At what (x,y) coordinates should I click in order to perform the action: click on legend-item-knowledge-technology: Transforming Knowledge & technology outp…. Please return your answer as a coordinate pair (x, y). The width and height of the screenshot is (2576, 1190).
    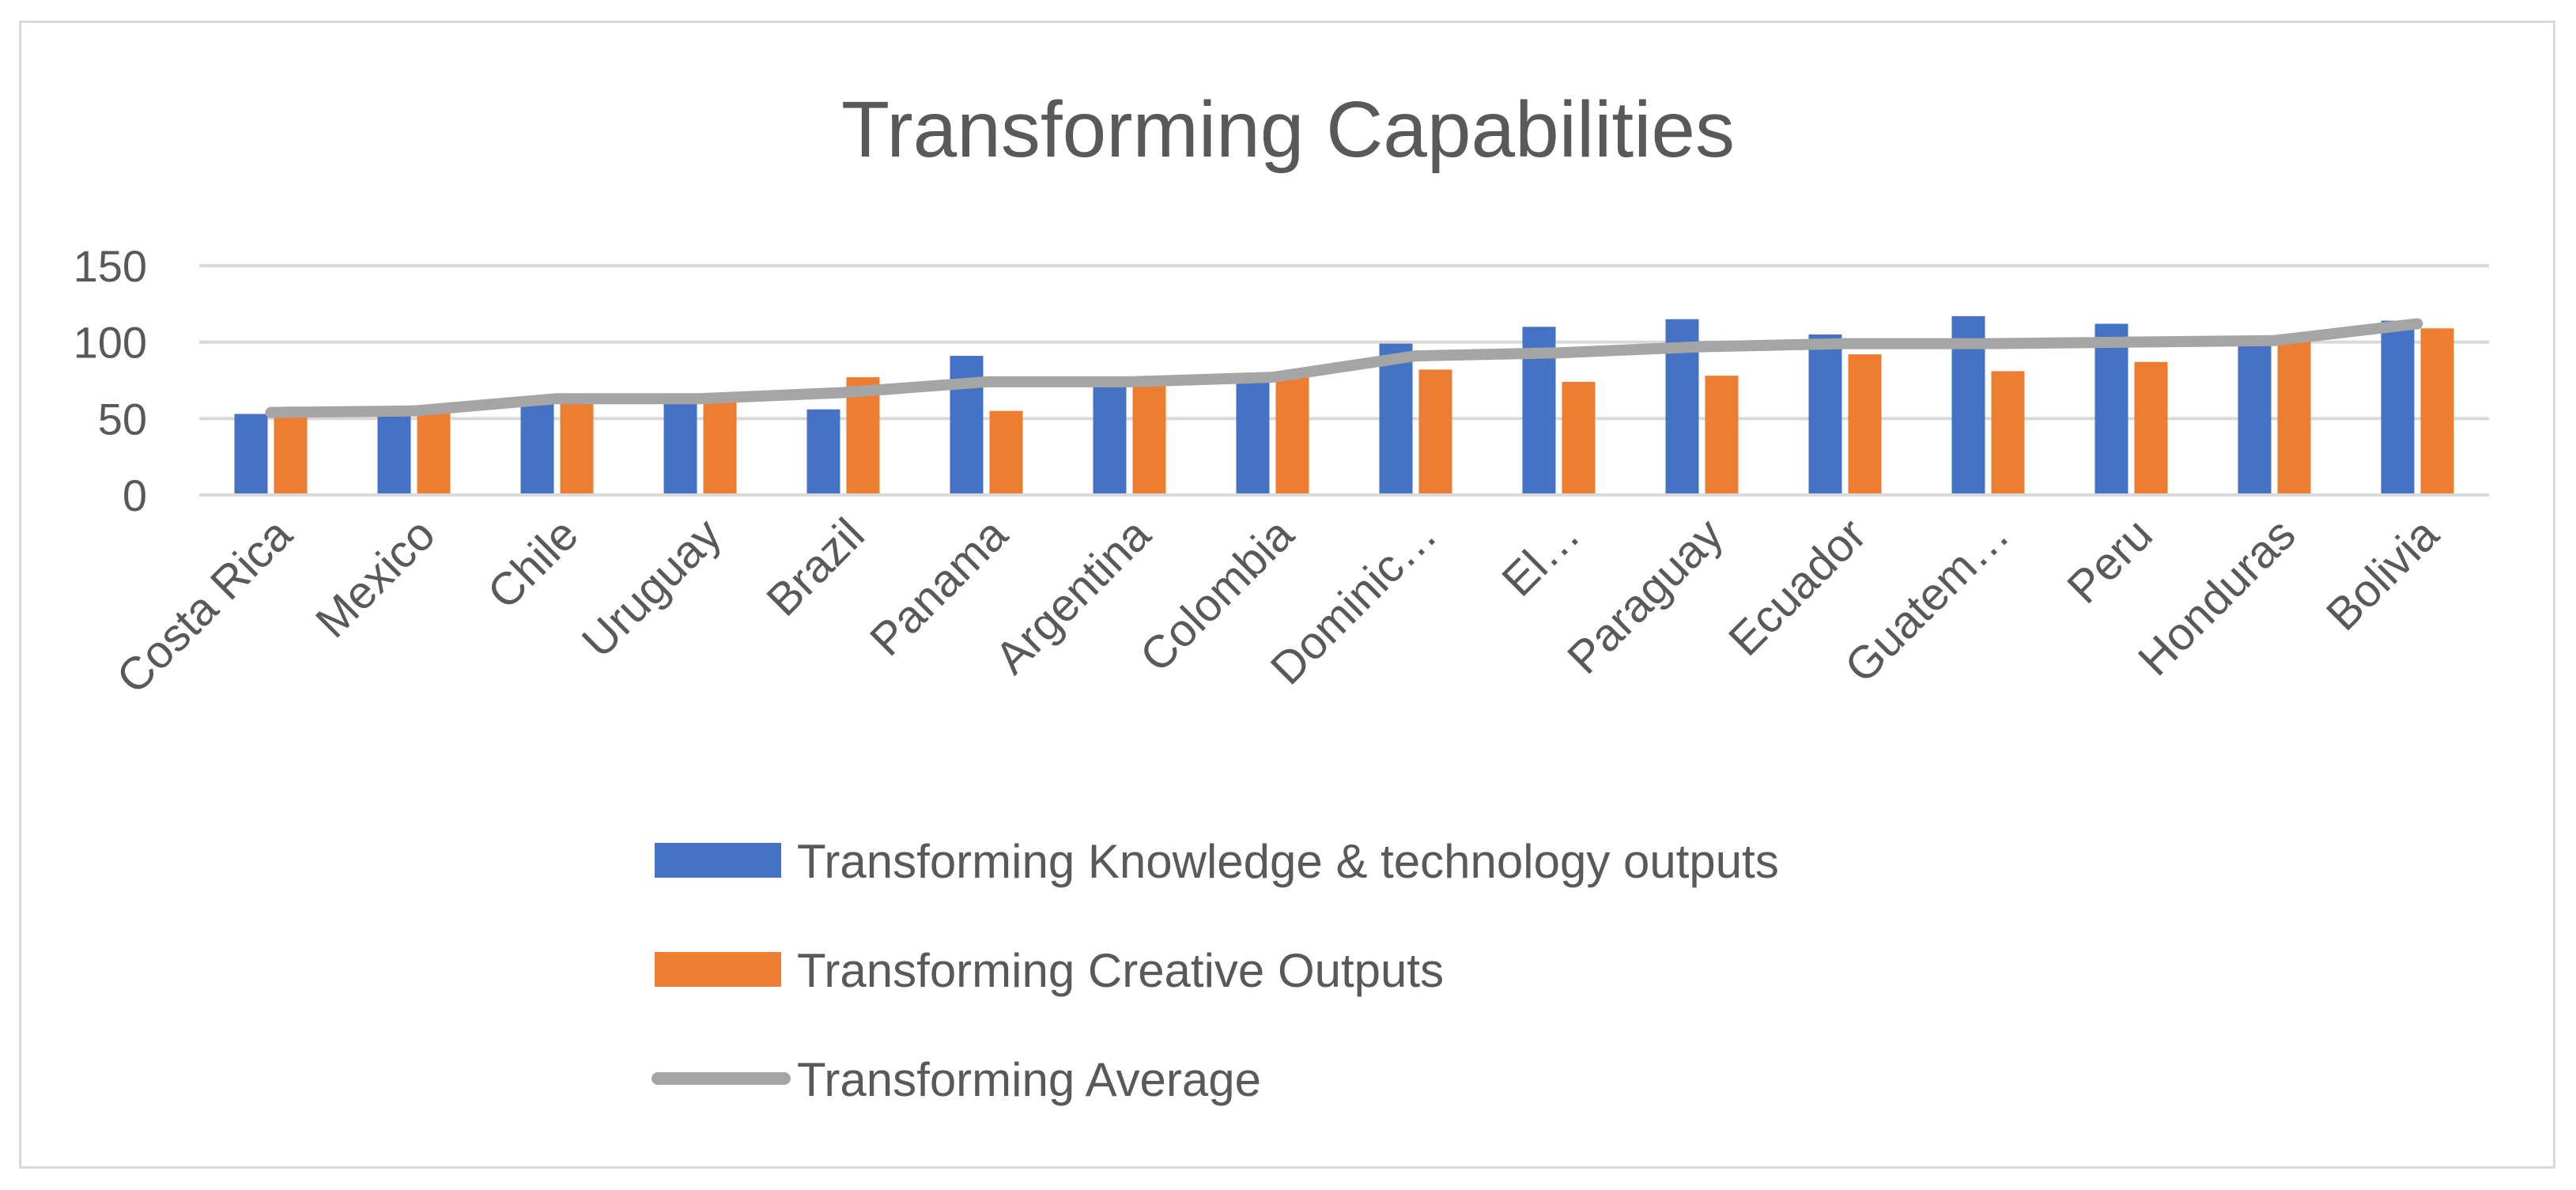
    Looking at the image, I should click on (1217, 861).